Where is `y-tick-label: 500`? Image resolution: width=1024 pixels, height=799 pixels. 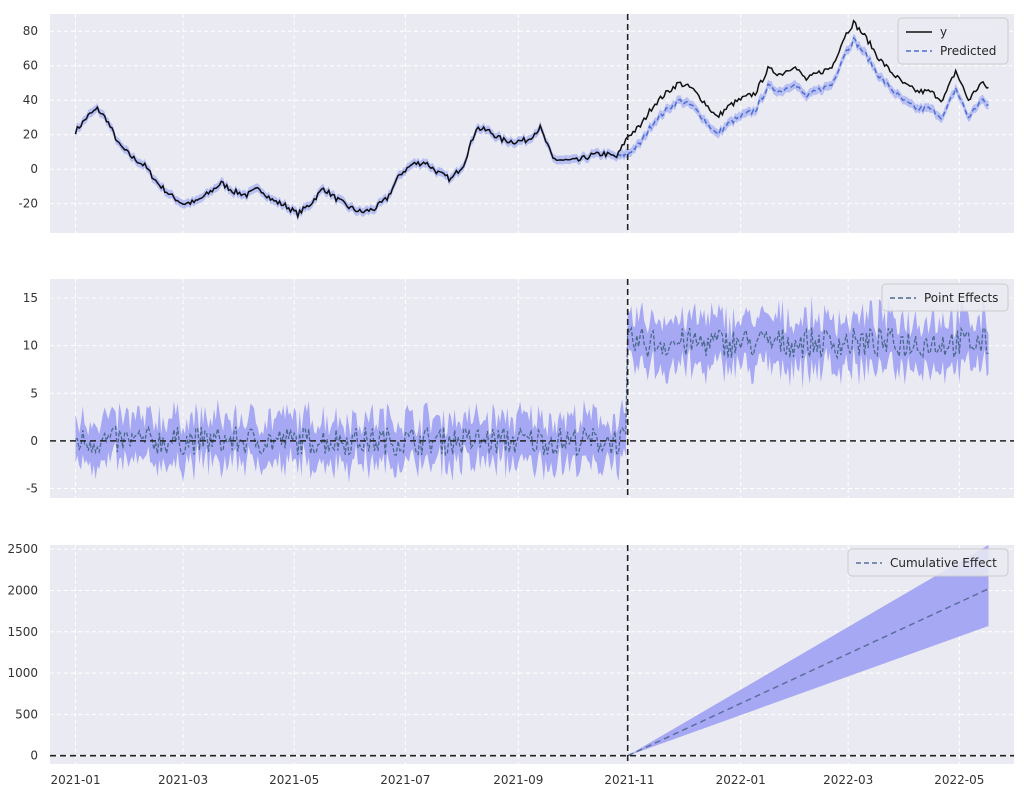
y-tick-label: 500 is located at coordinates (26, 714).